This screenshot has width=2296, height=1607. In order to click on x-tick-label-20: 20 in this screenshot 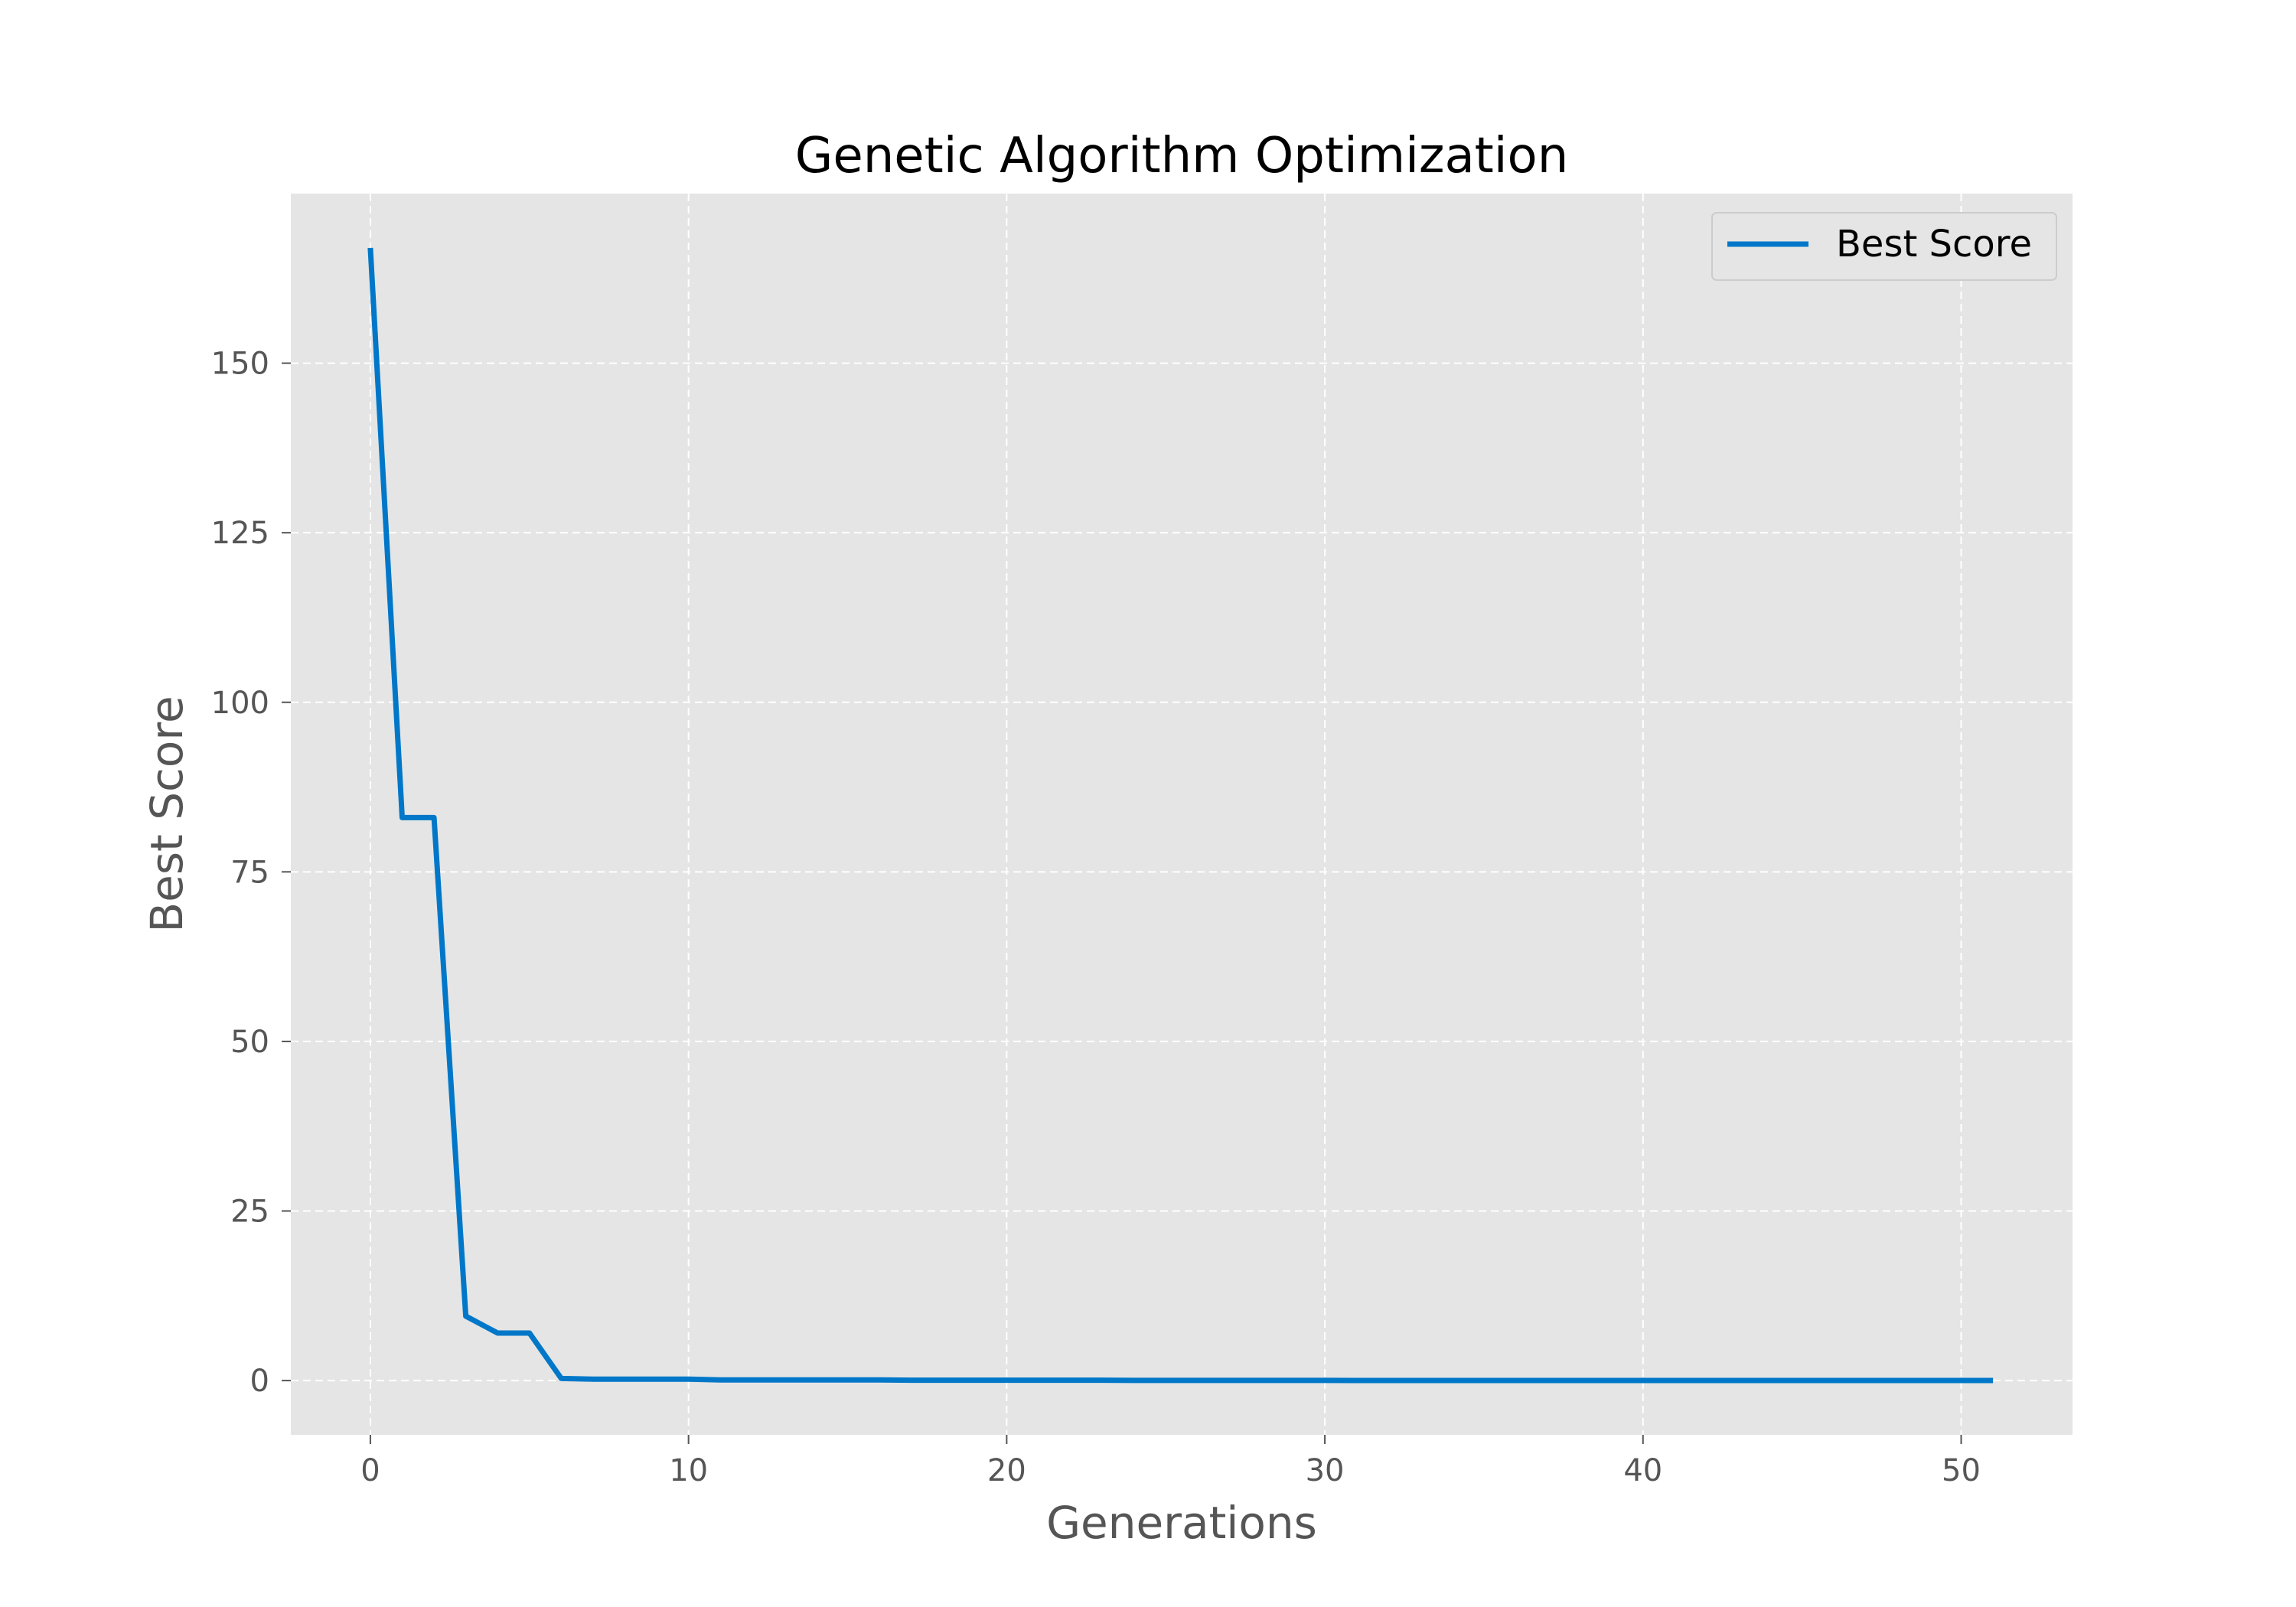, I will do `click(1006, 1470)`.